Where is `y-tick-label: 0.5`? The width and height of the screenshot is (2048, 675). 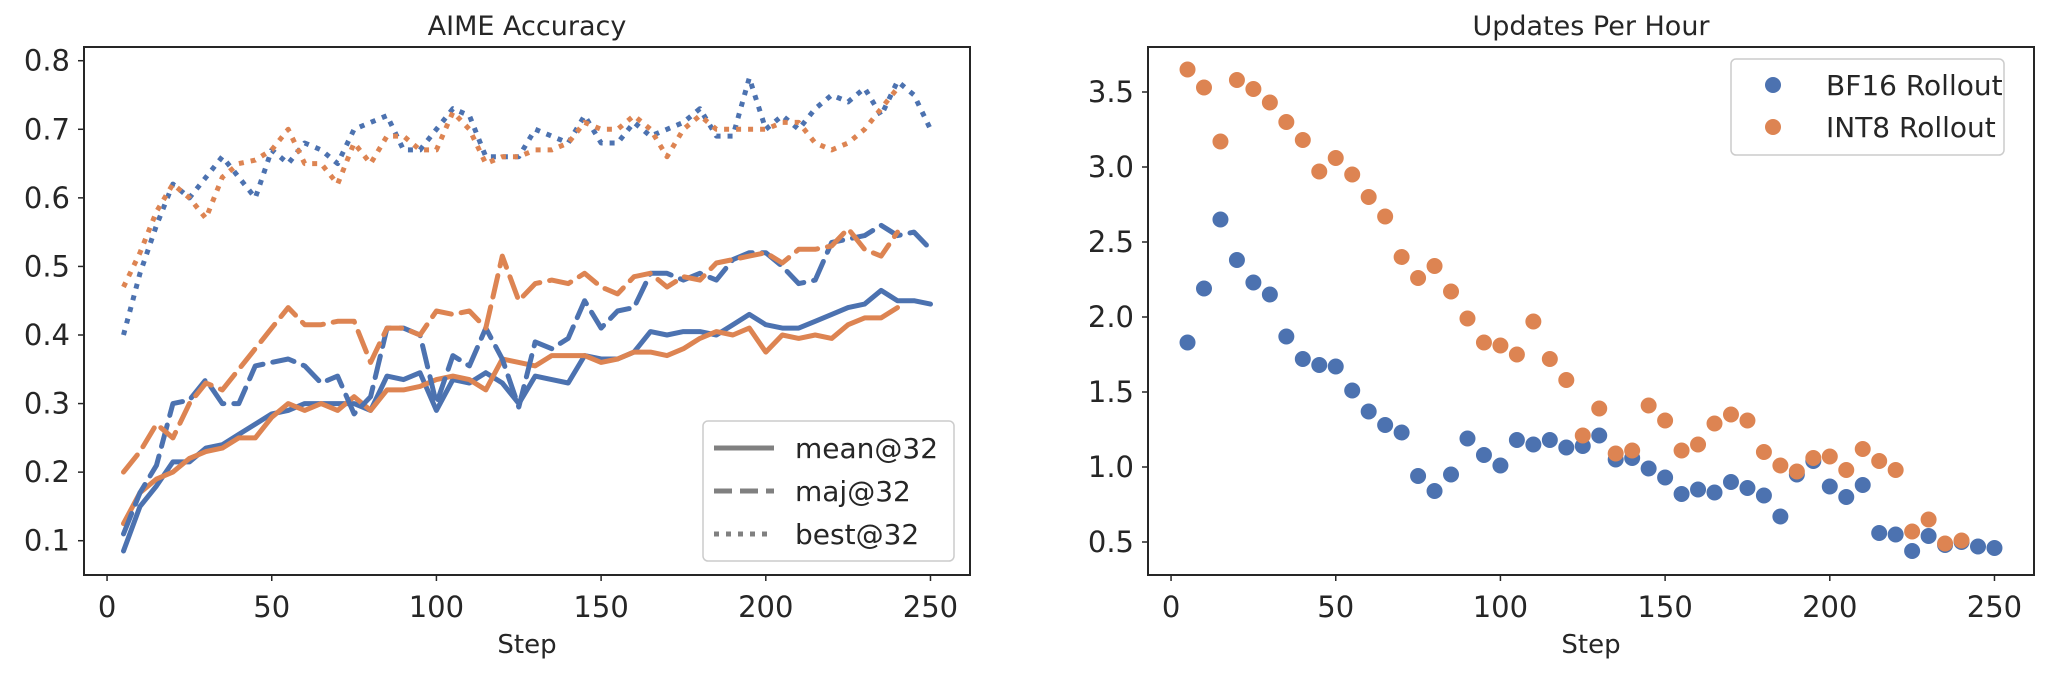
y-tick-label: 0.5 is located at coordinates (47, 266).